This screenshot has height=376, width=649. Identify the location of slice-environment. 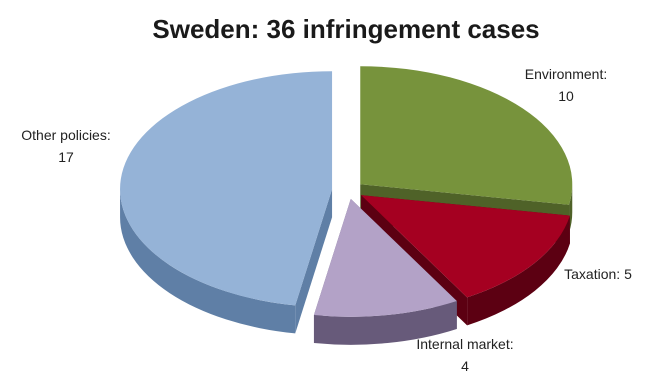
(466, 135).